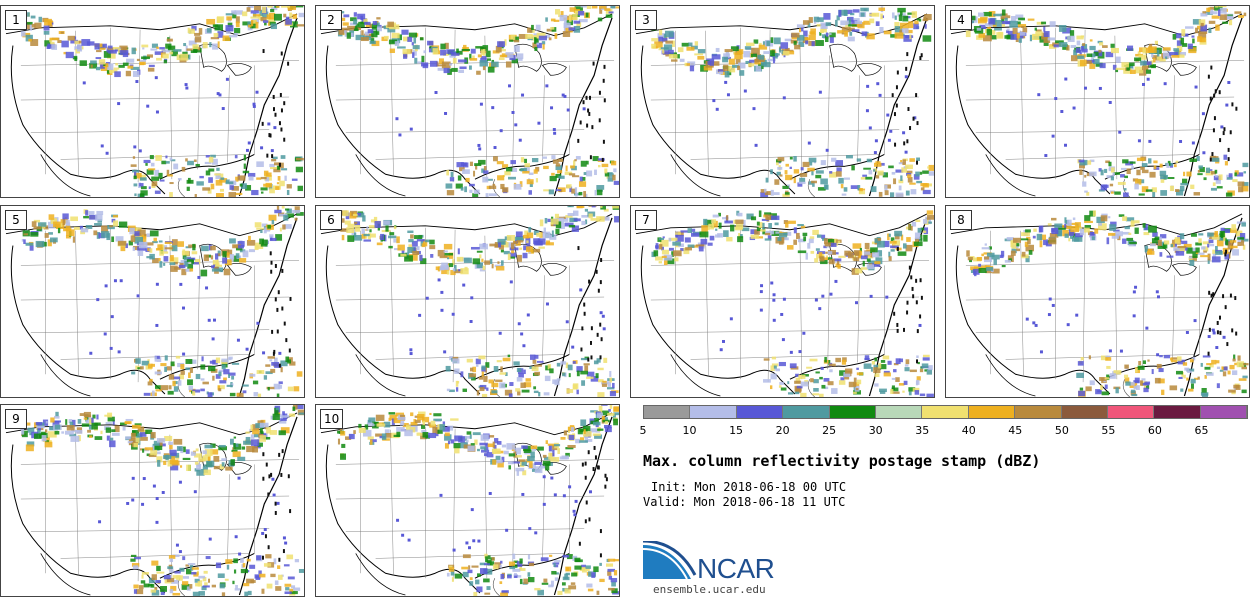  Describe the element at coordinates (643, 430) in the screenshot. I see `colorbar-tick-label: 5` at that location.